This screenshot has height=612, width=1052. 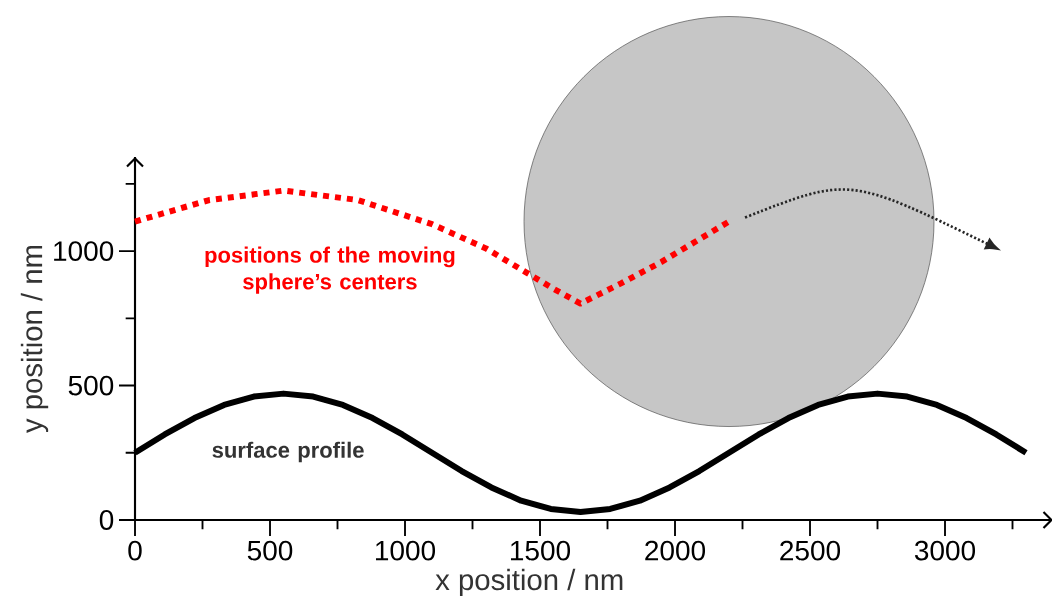 I want to click on series-label: surface profile, so click(x=288, y=452).